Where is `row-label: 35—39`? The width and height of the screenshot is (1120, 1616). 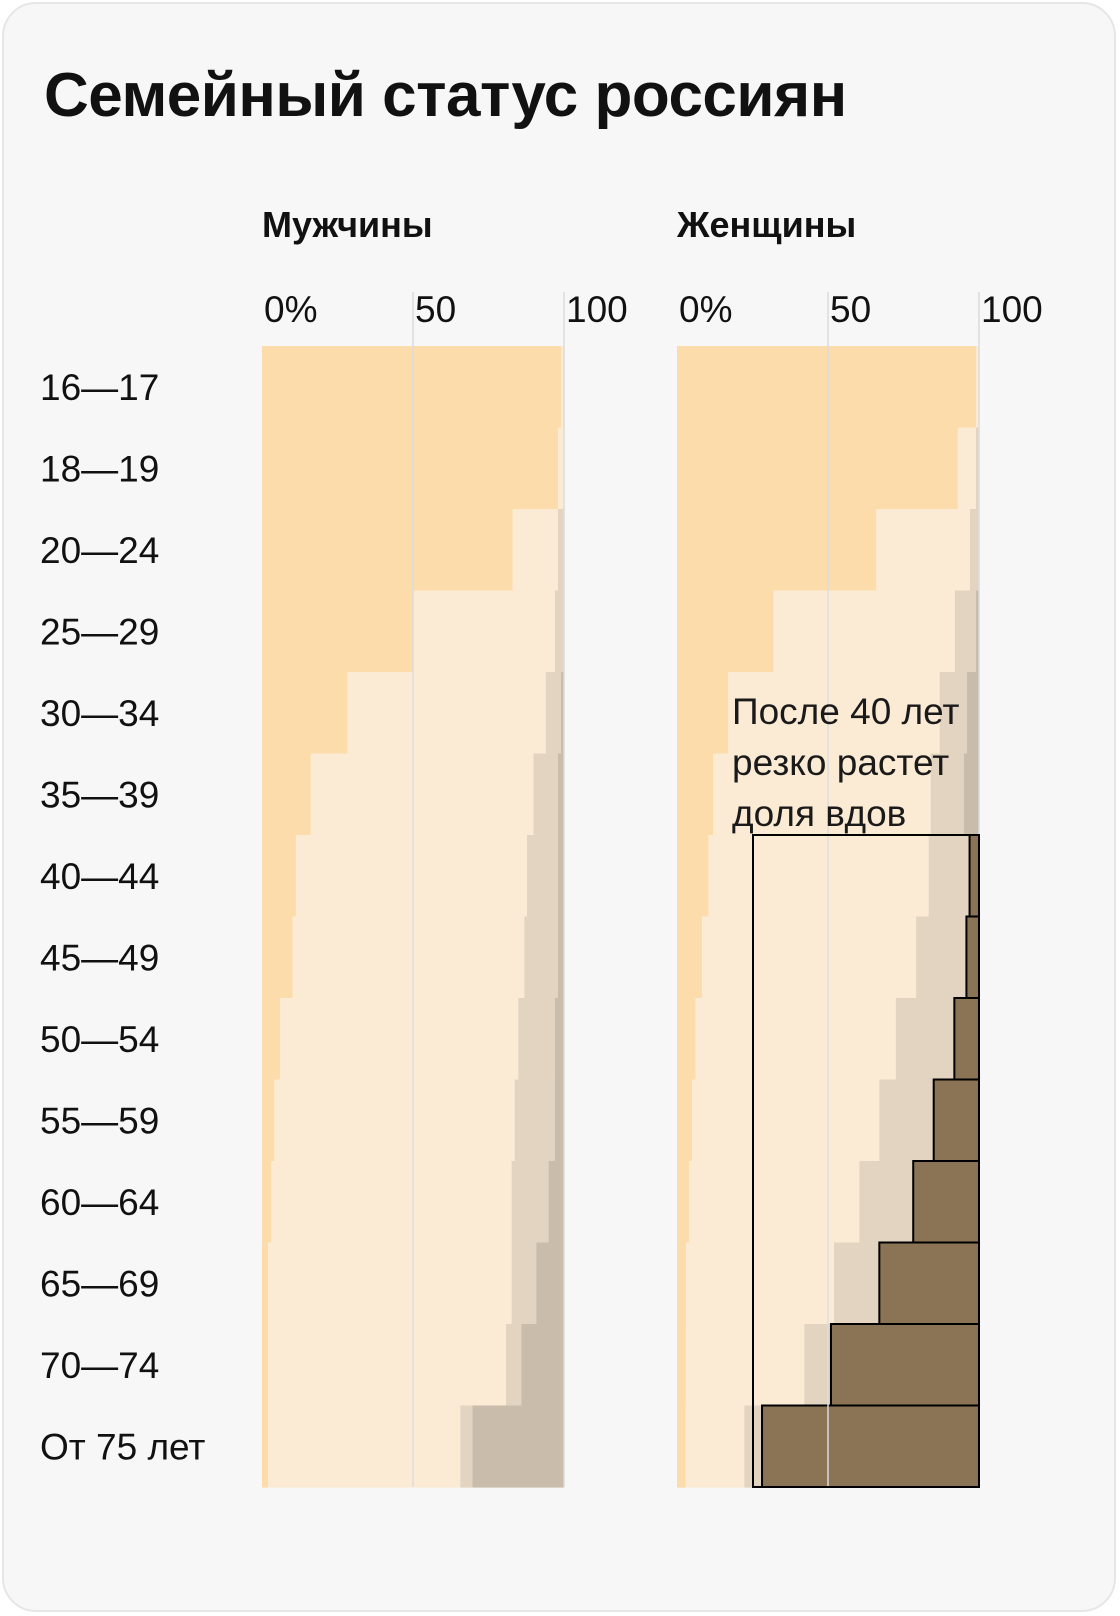 row-label: 35—39 is located at coordinates (99, 794).